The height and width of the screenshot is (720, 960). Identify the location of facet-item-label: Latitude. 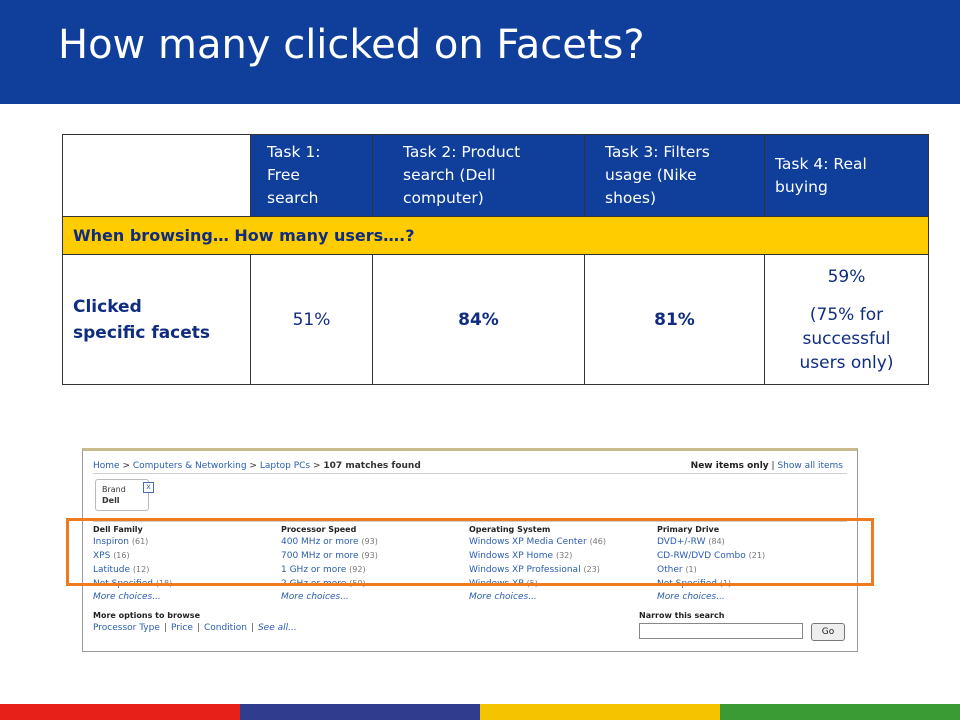
(112, 570).